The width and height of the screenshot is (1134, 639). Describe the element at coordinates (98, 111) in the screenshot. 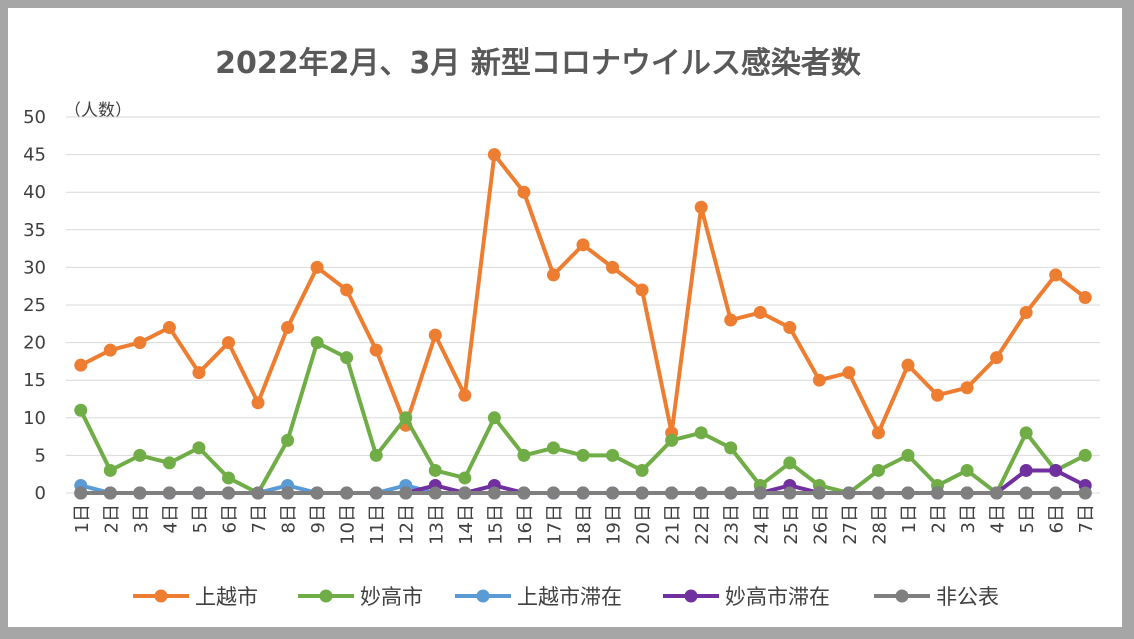

I see `y-axis-unit-label: （人数）` at that location.